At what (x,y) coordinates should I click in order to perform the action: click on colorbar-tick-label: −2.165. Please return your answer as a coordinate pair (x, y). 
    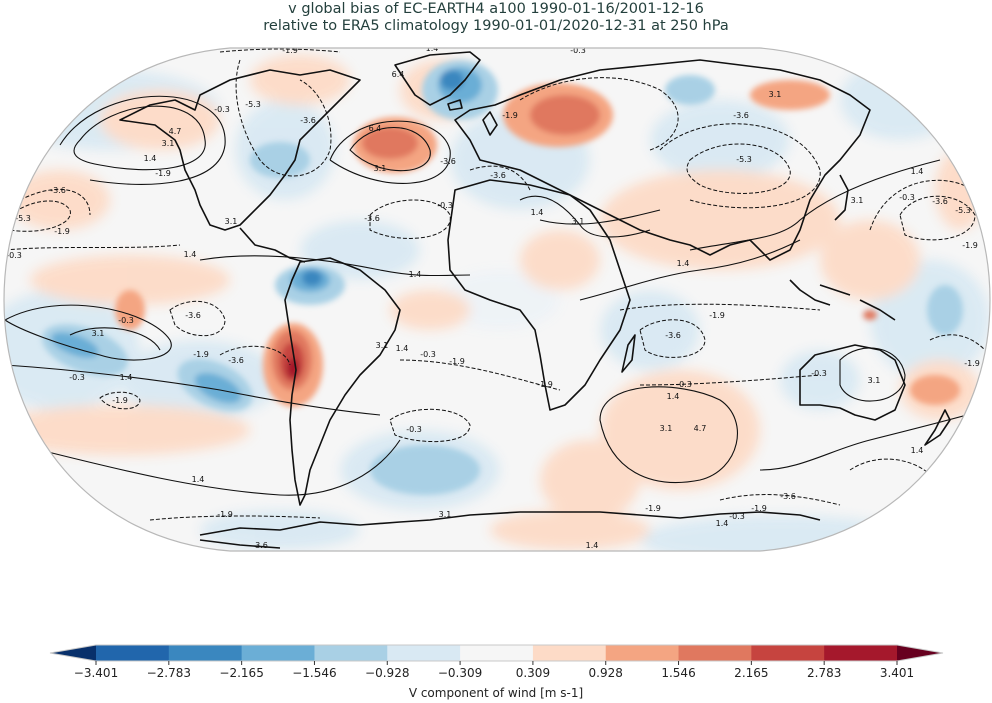
    Looking at the image, I should click on (241, 673).